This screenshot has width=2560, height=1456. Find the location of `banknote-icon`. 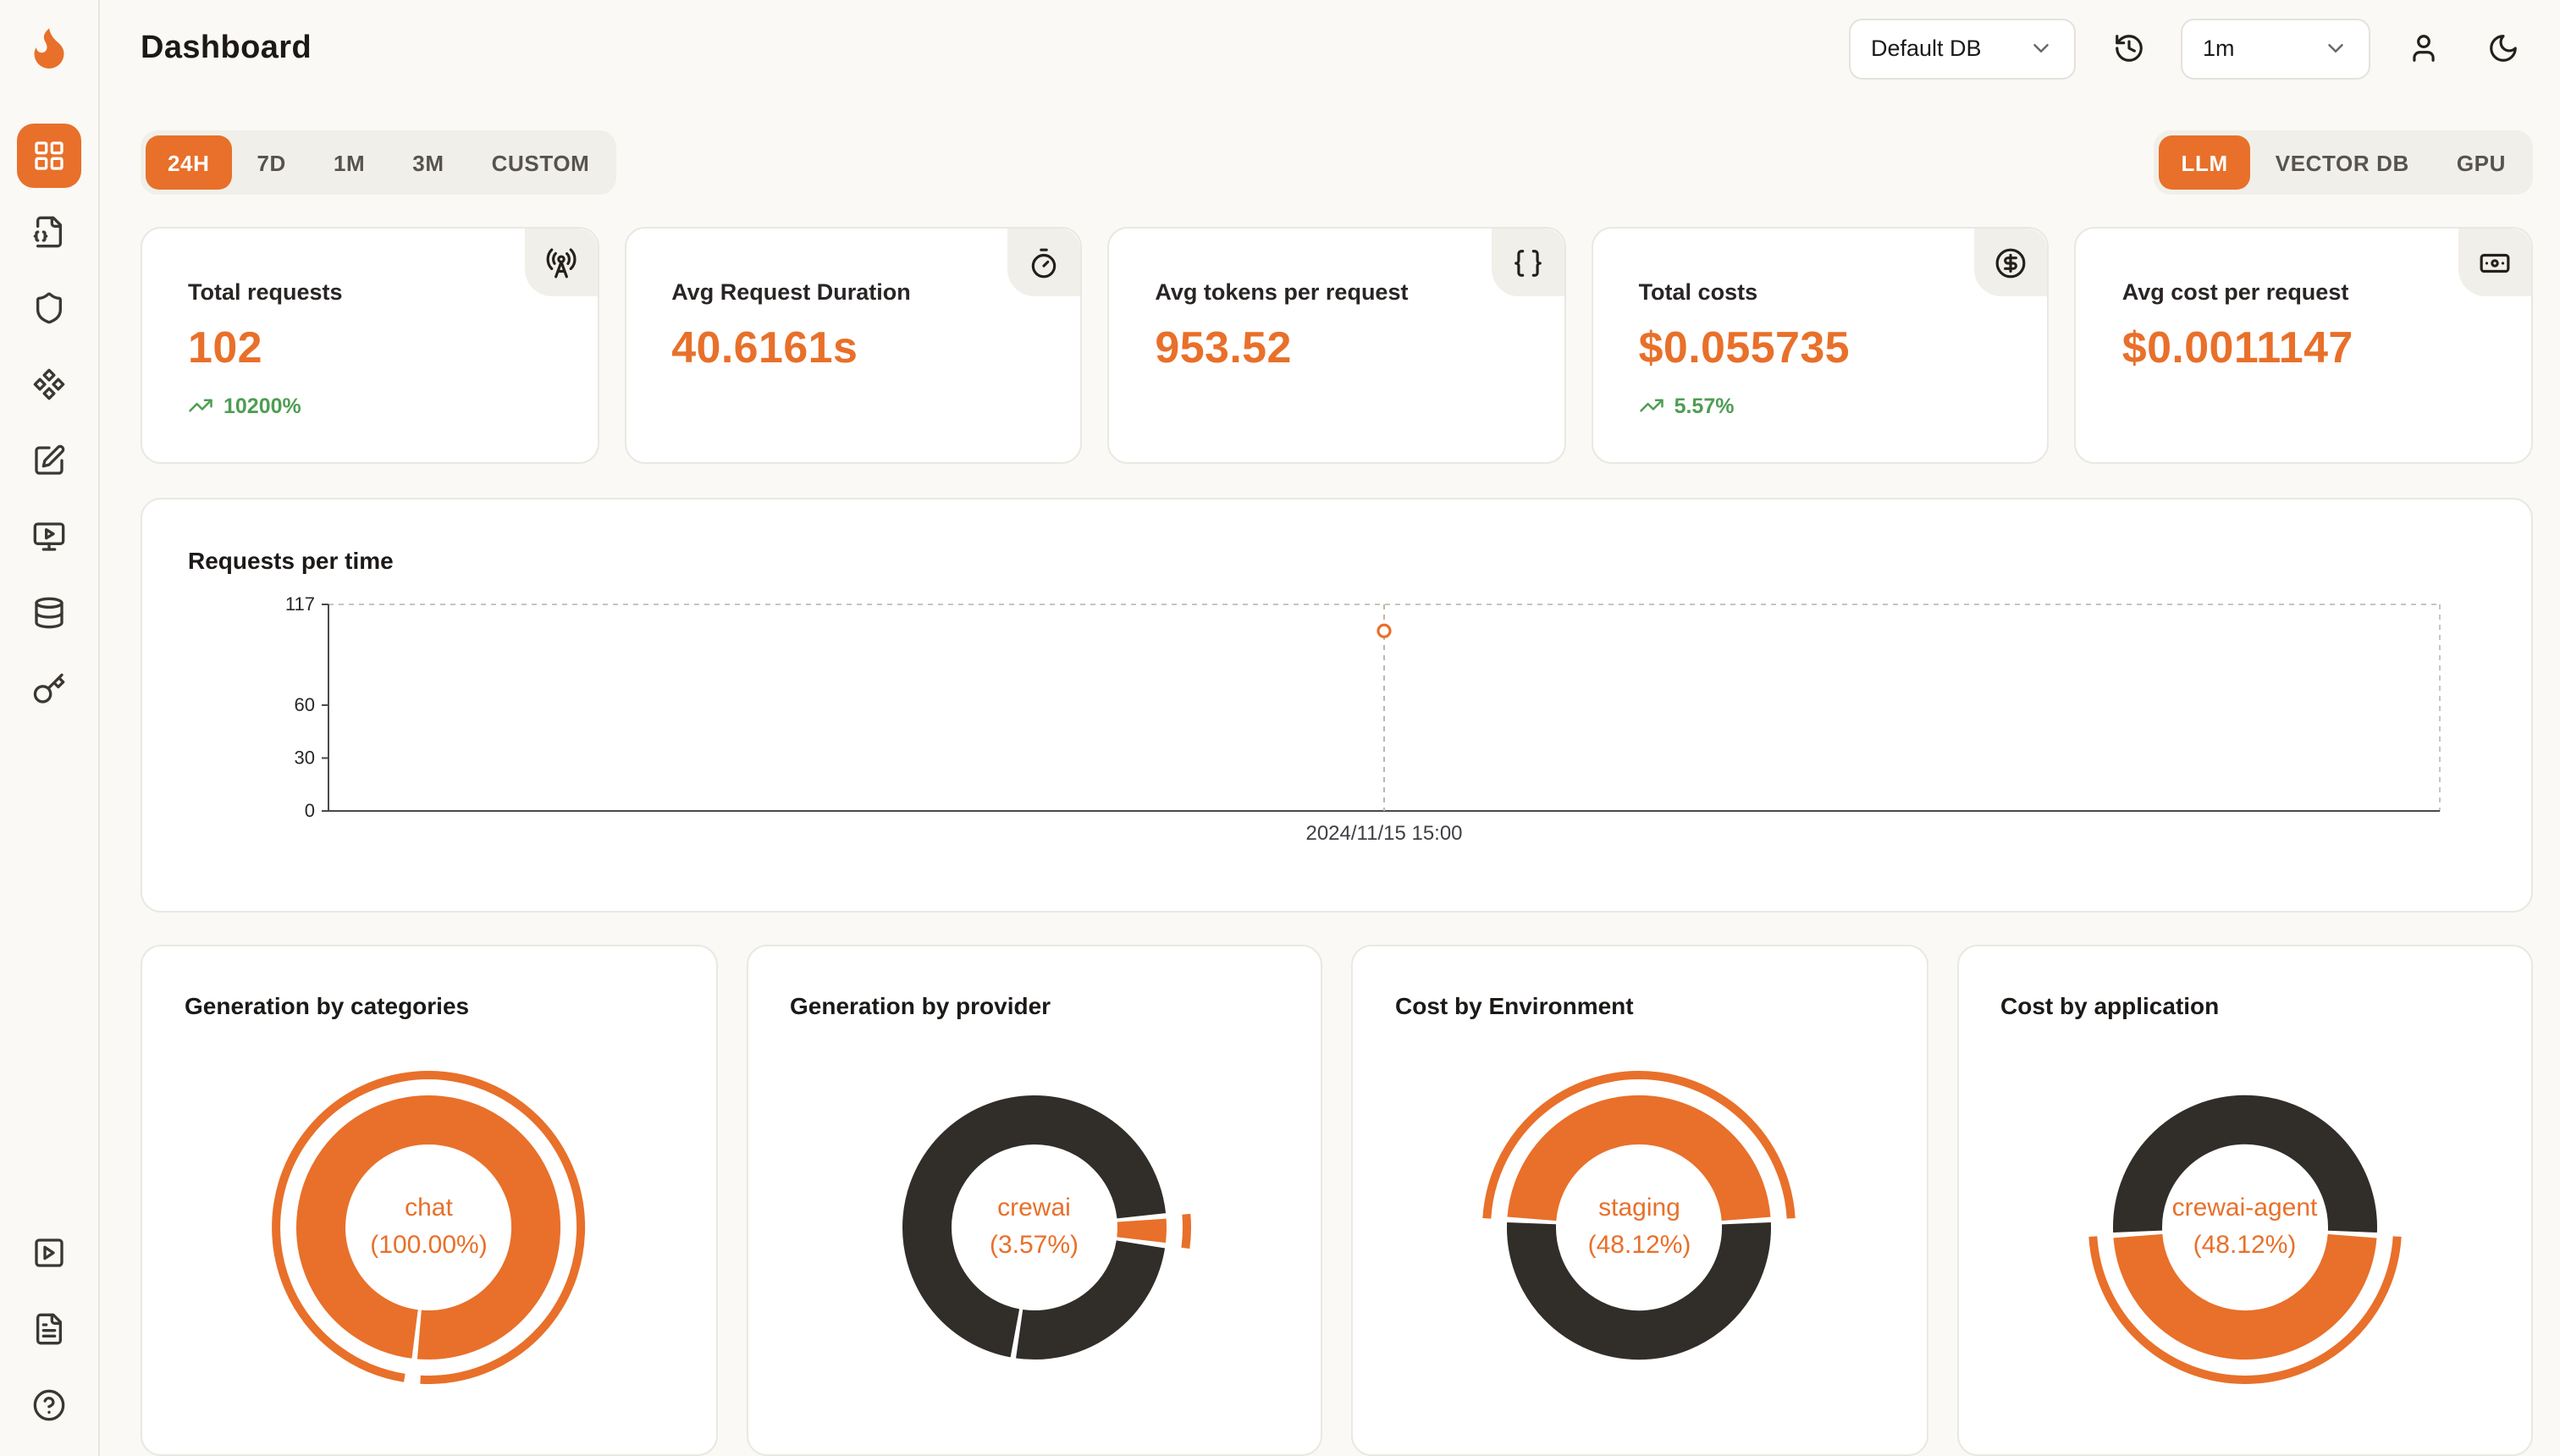

banknote-icon is located at coordinates (2495, 262).